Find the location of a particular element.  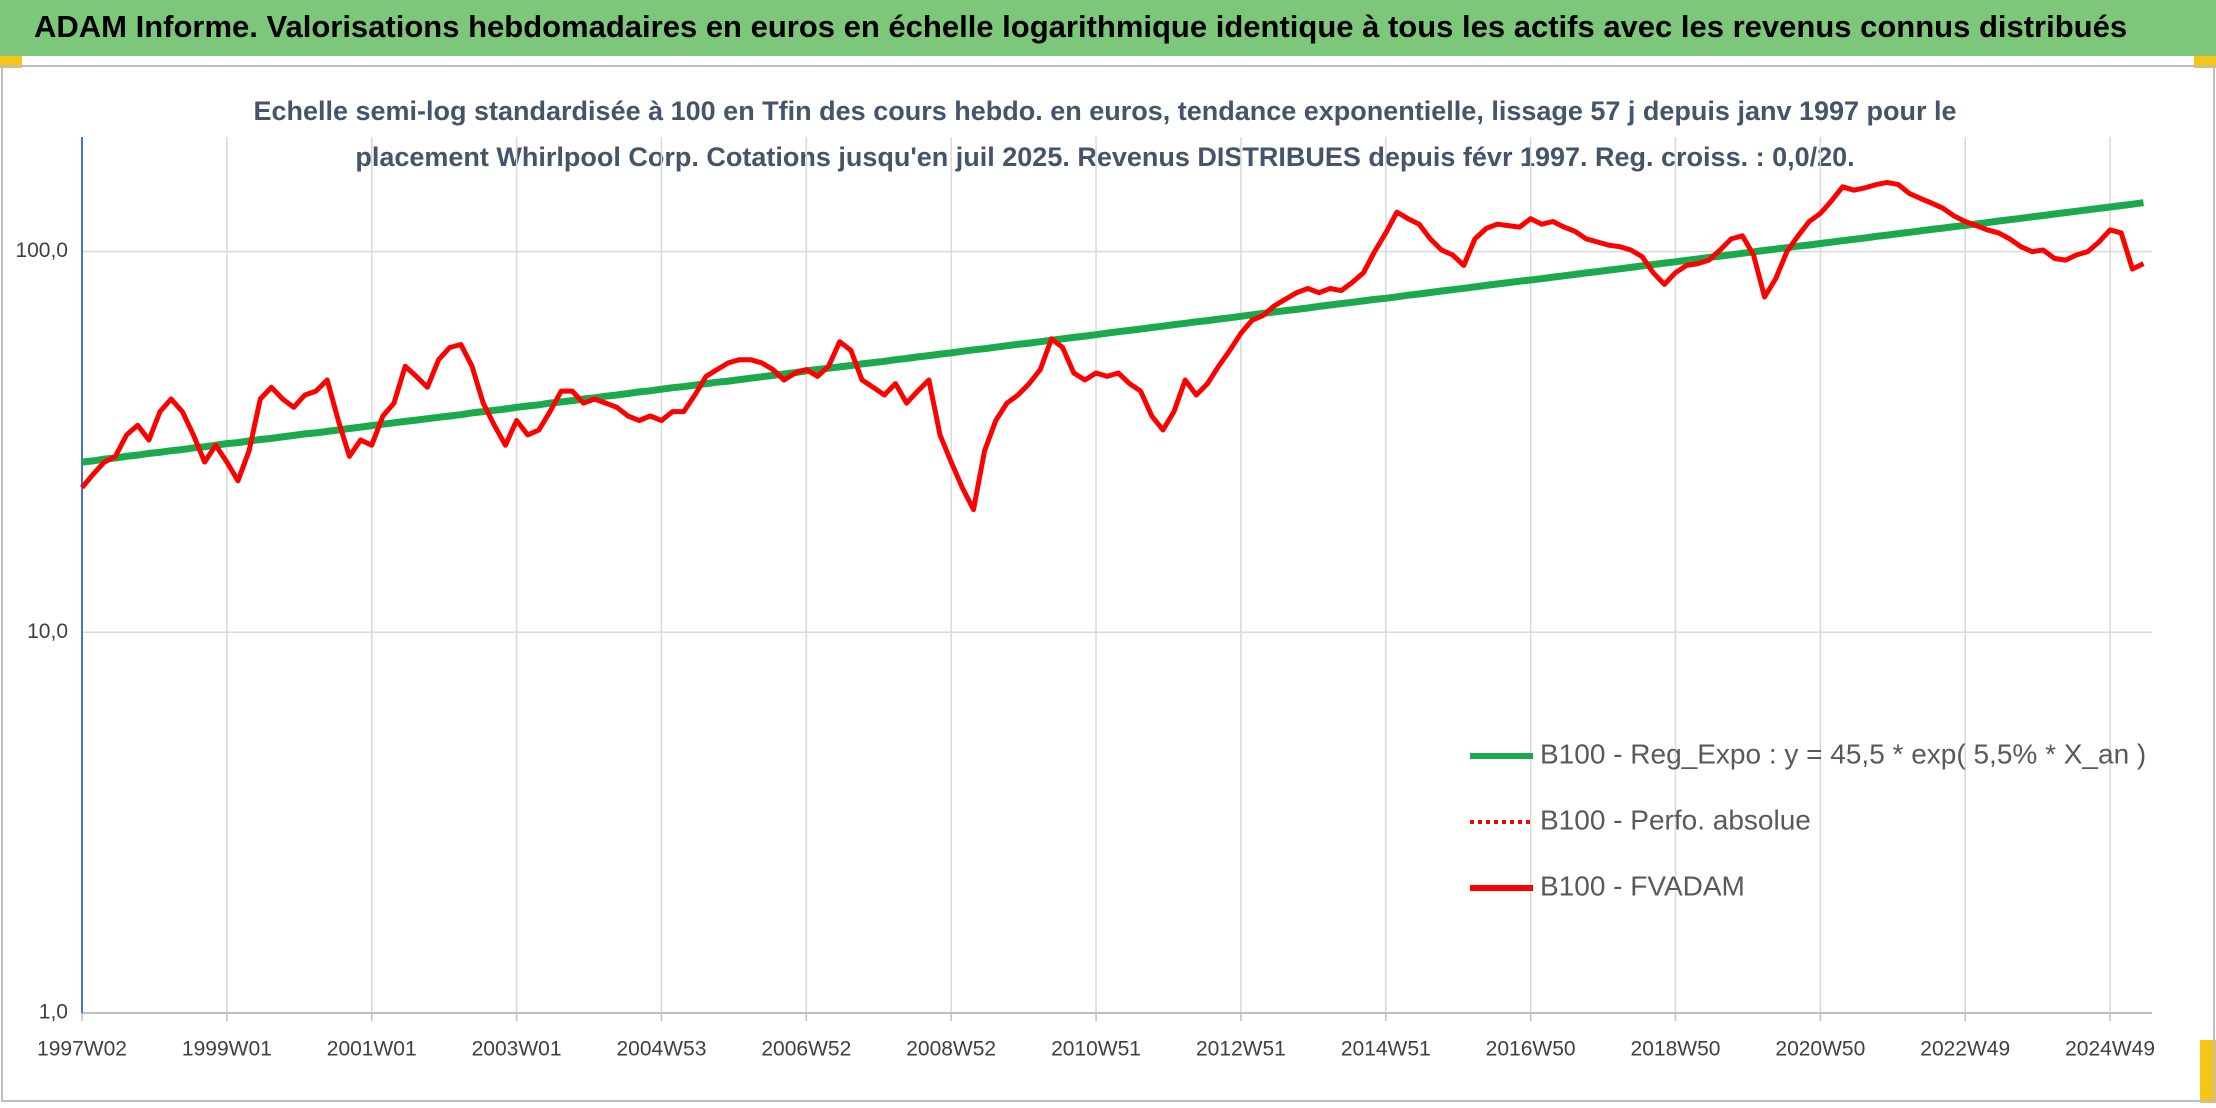

x-tick-label: 2003W01 is located at coordinates (517, 1049).